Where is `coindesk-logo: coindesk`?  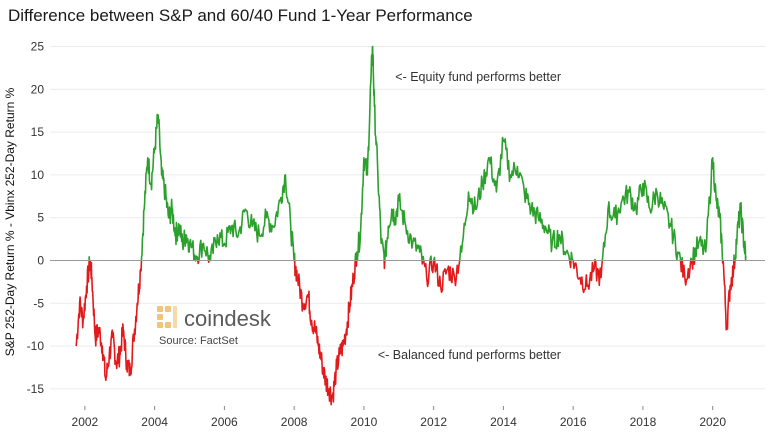 coindesk-logo: coindesk is located at coordinates (214, 318).